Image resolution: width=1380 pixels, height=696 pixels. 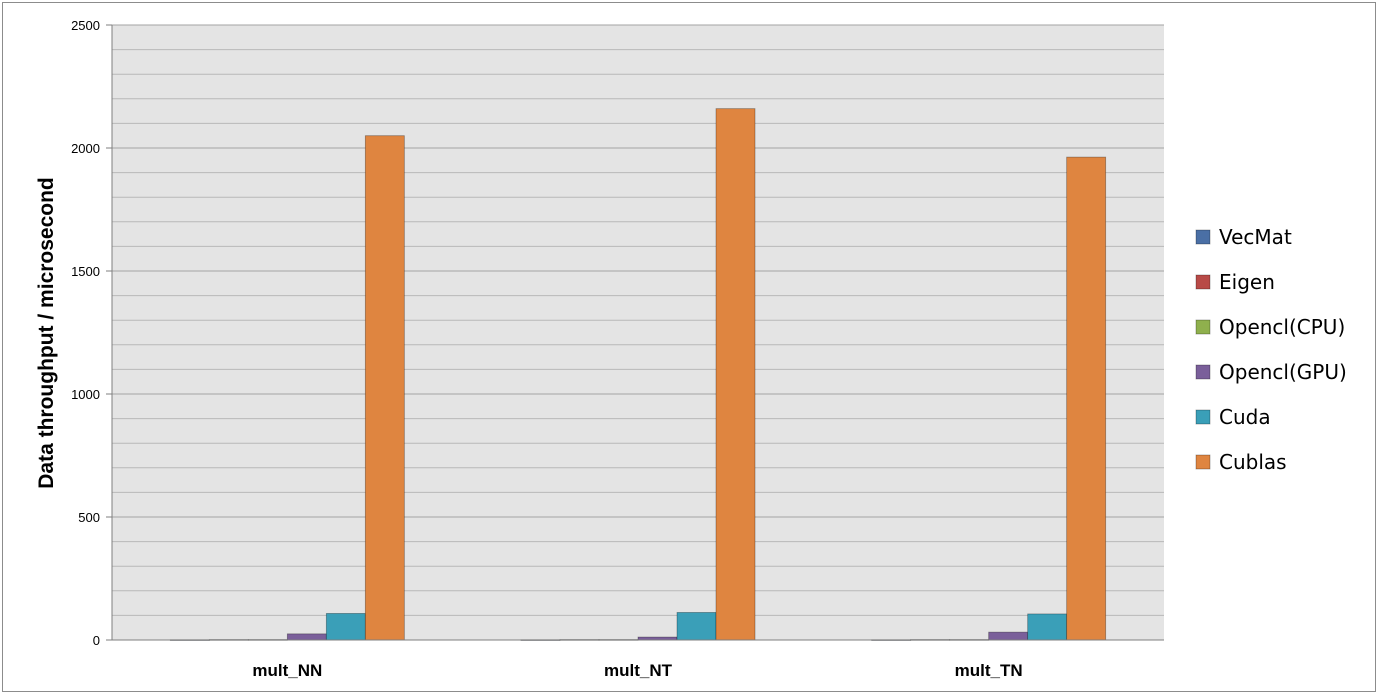 I want to click on bar-opencl-gpu--mult-nn, so click(x=306, y=637).